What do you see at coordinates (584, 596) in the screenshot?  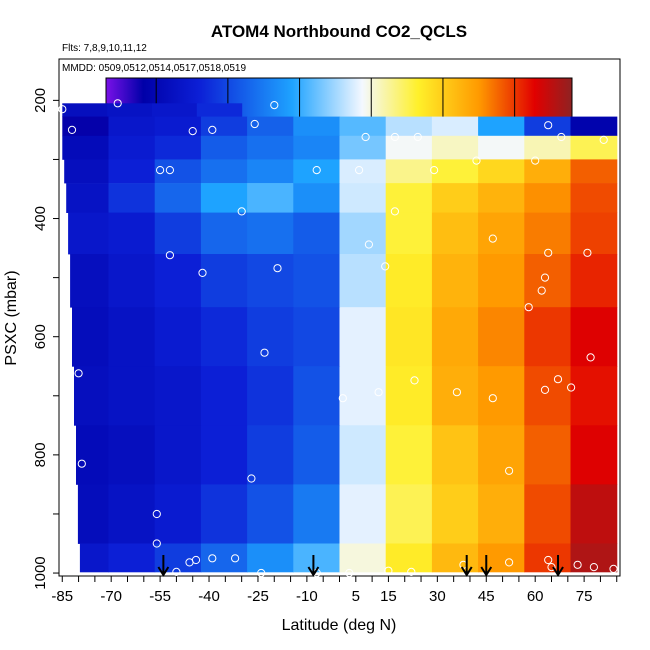 I see `x-axis-tick-label: 75` at bounding box center [584, 596].